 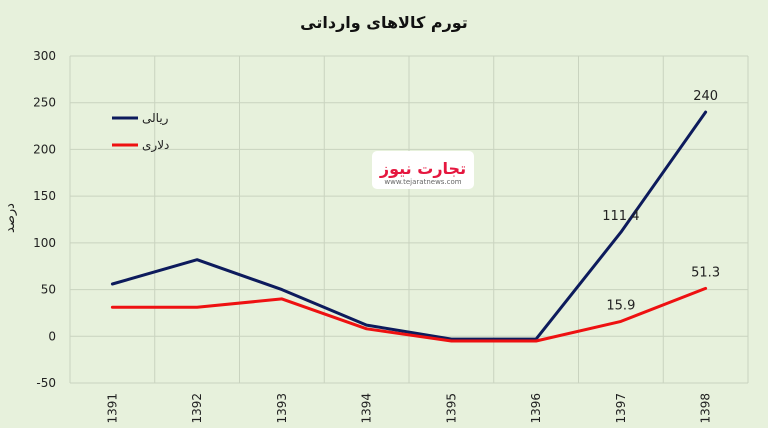 What do you see at coordinates (44, 149) in the screenshot?
I see `y-tick-label: 200` at bounding box center [44, 149].